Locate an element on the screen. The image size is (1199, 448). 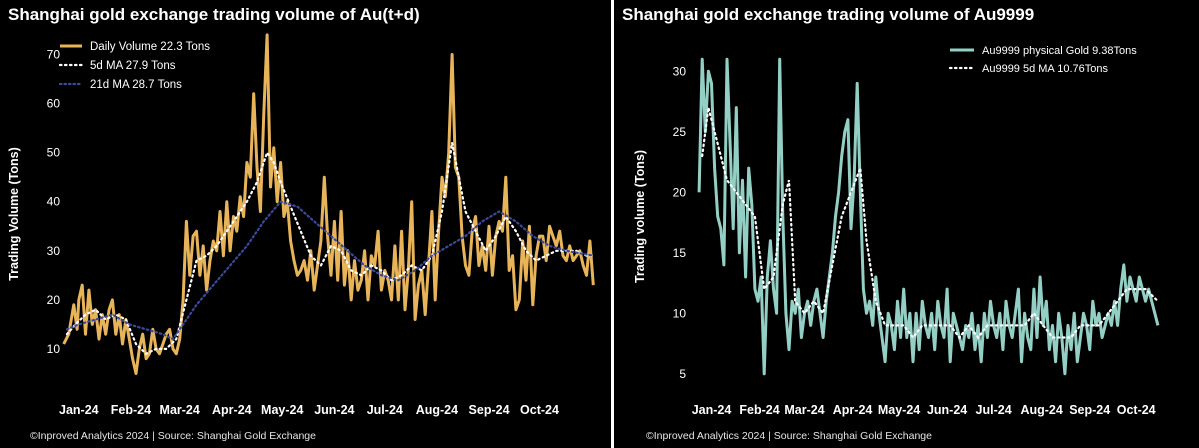
y-tick-label: 60 is located at coordinates (54, 104).